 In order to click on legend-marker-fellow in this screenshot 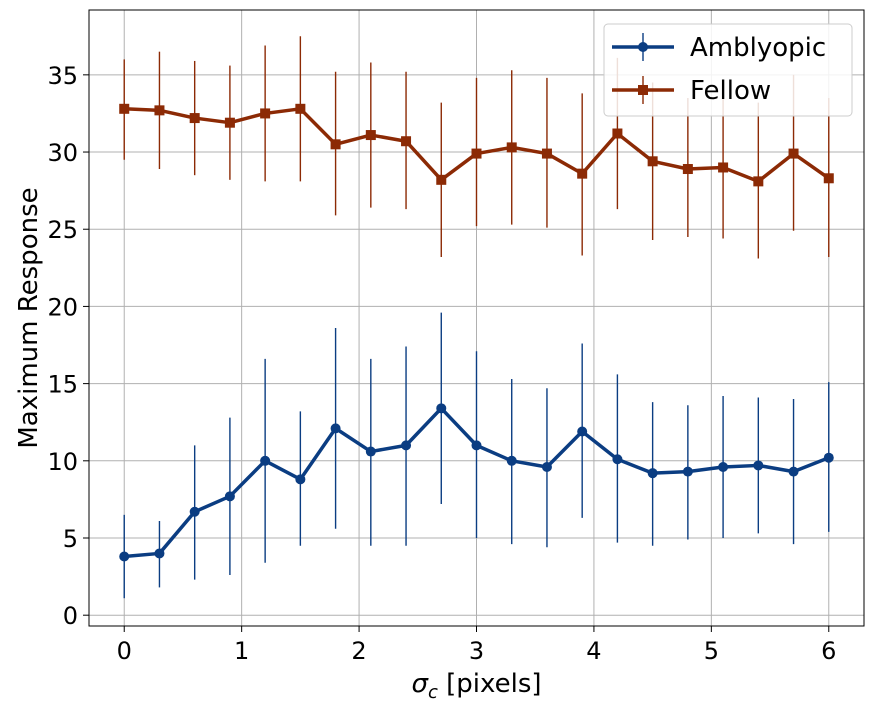, I will do `click(643, 90)`.